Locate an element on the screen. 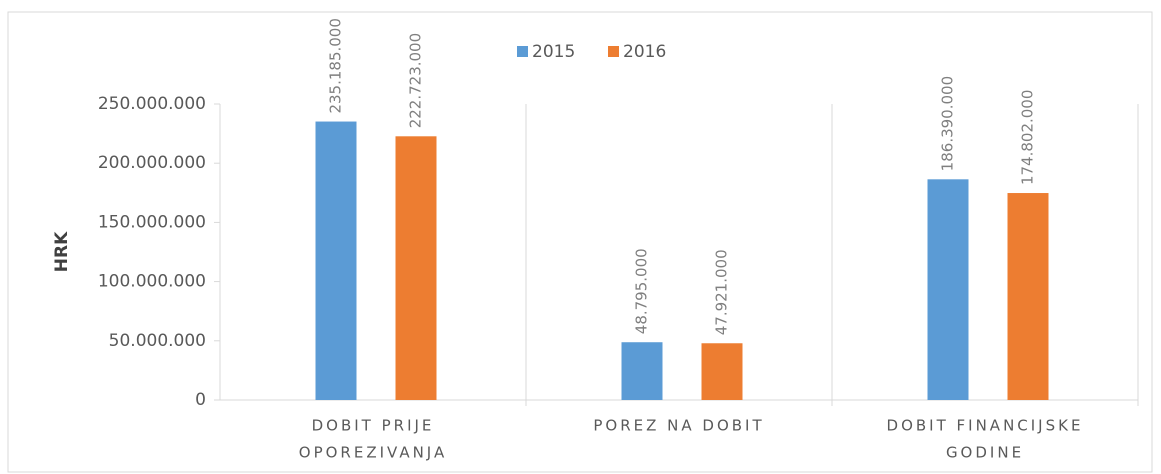 The image size is (1161, 474). x-tick-label: POREZ NA DOBIT is located at coordinates (678, 426).